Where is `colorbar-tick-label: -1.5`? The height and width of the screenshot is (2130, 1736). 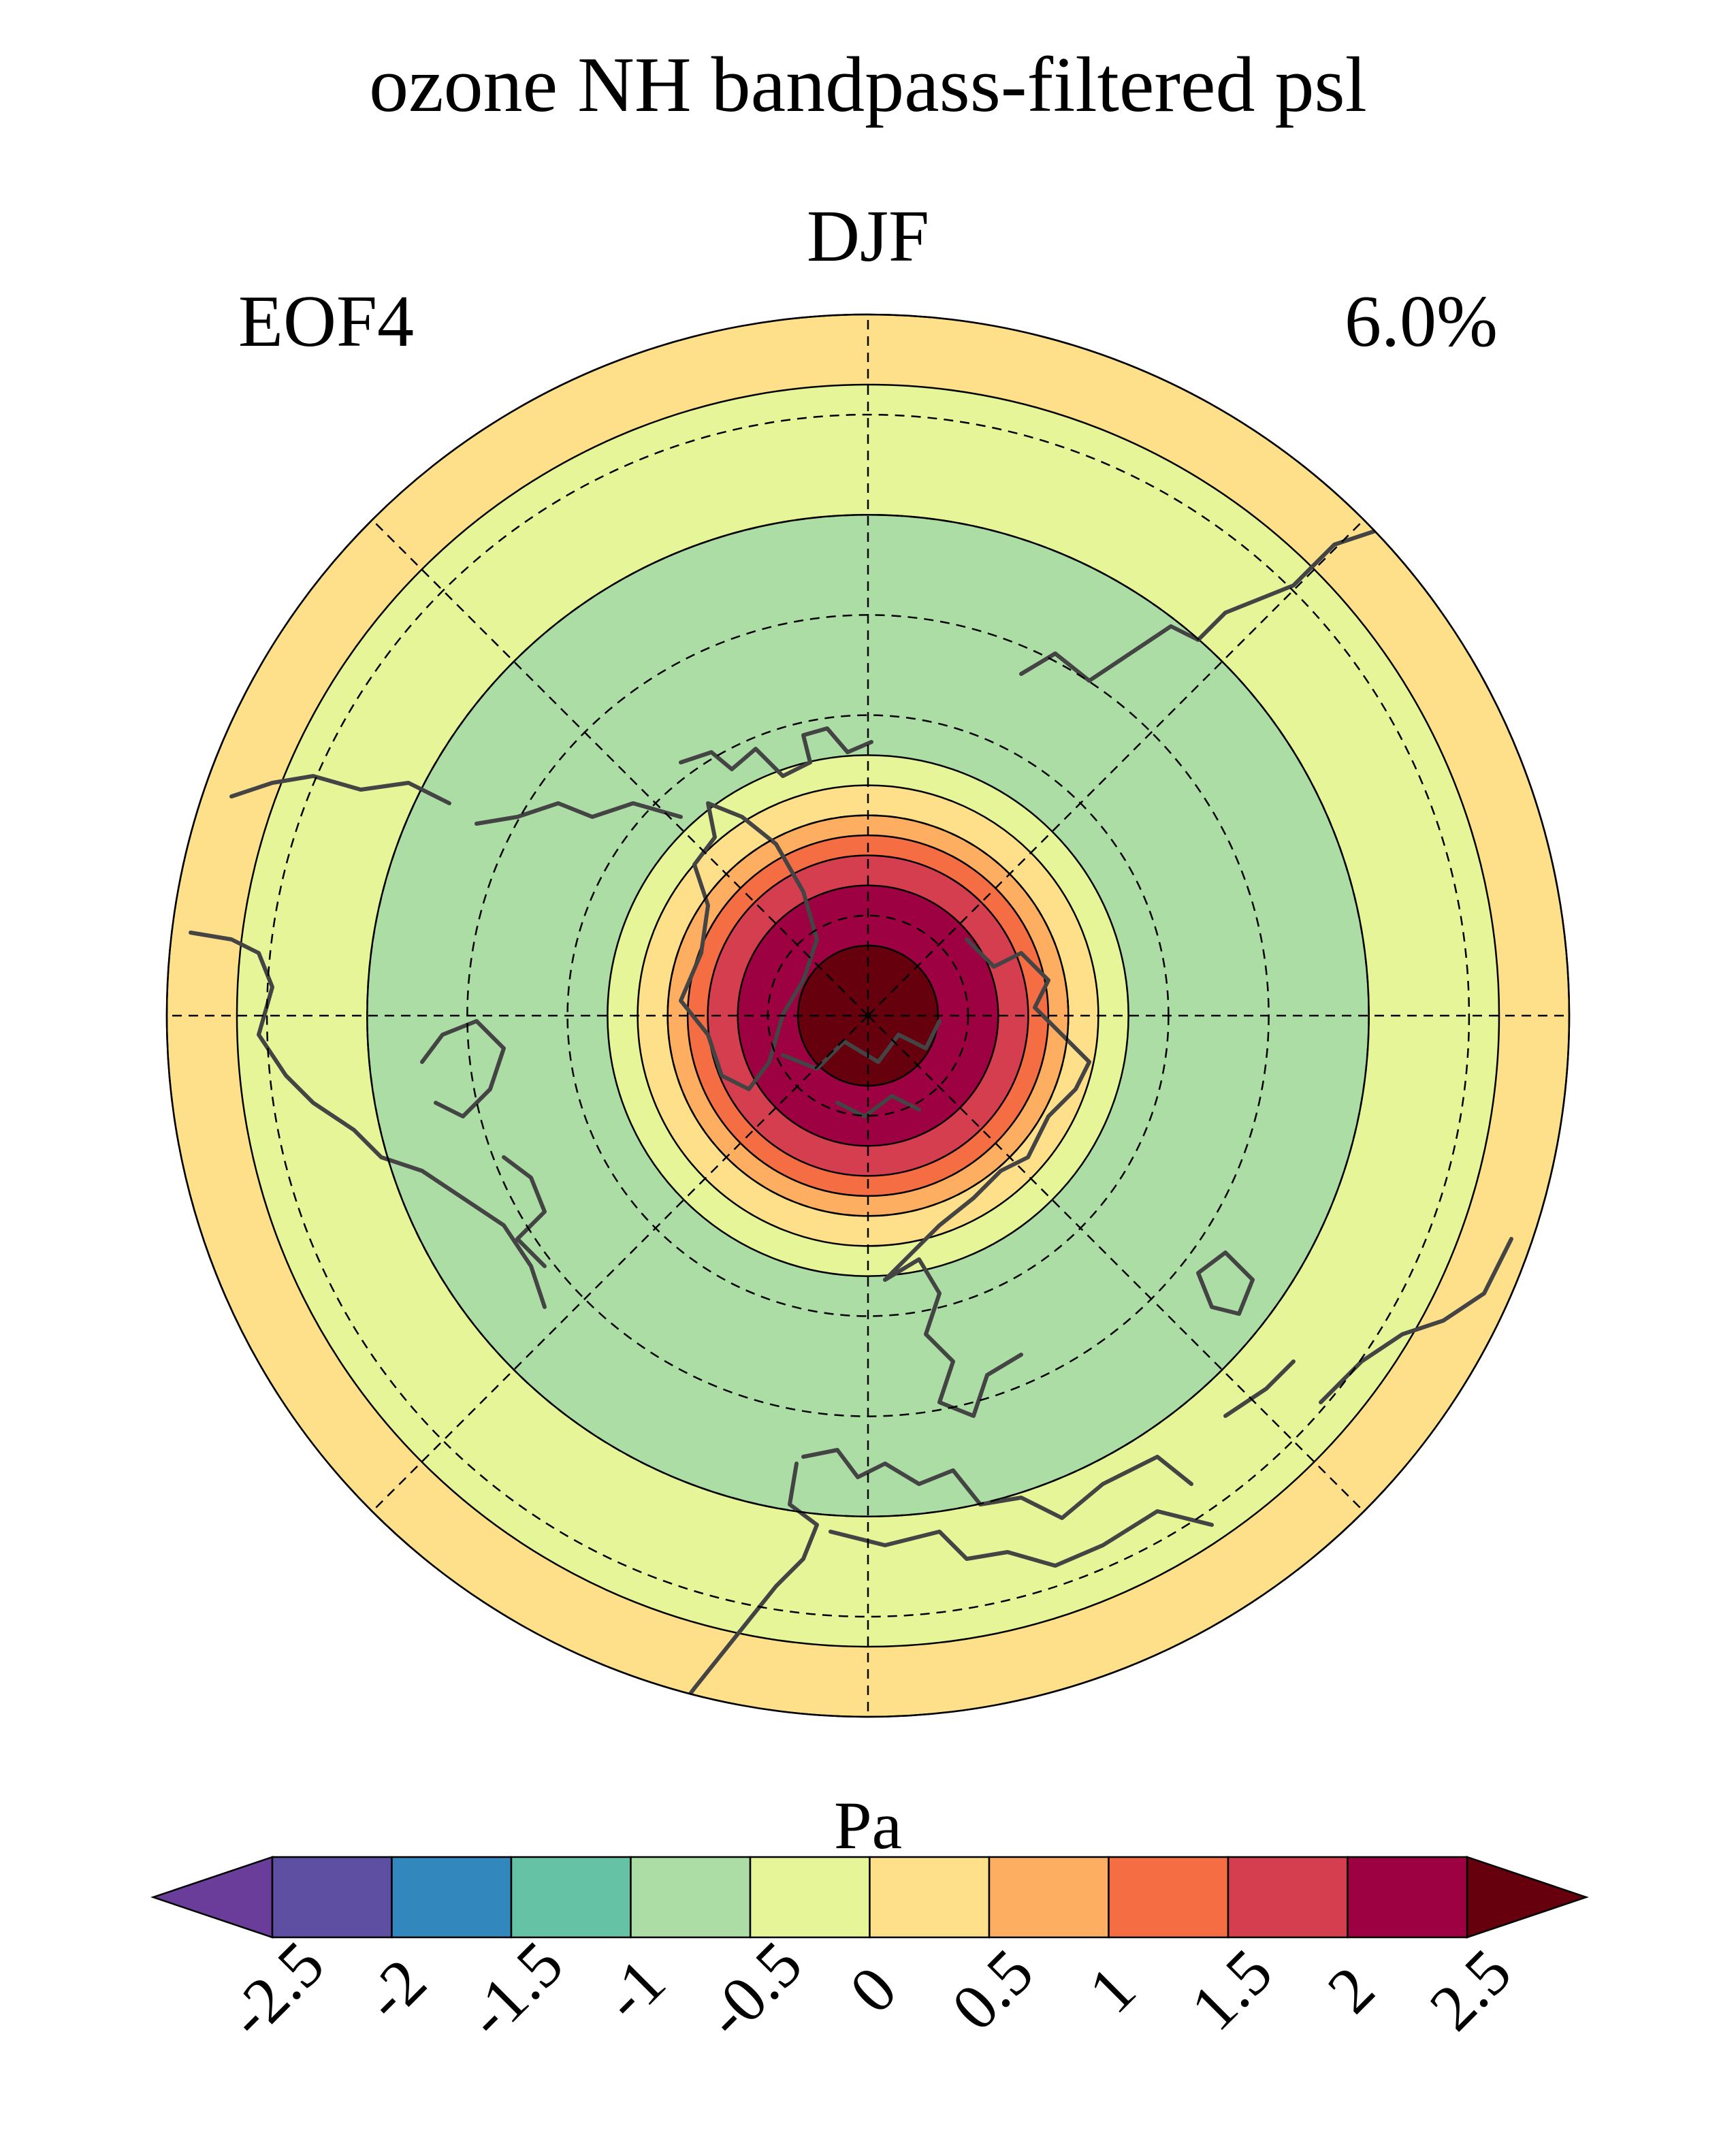 colorbar-tick-label: -1.5 is located at coordinates (514, 1989).